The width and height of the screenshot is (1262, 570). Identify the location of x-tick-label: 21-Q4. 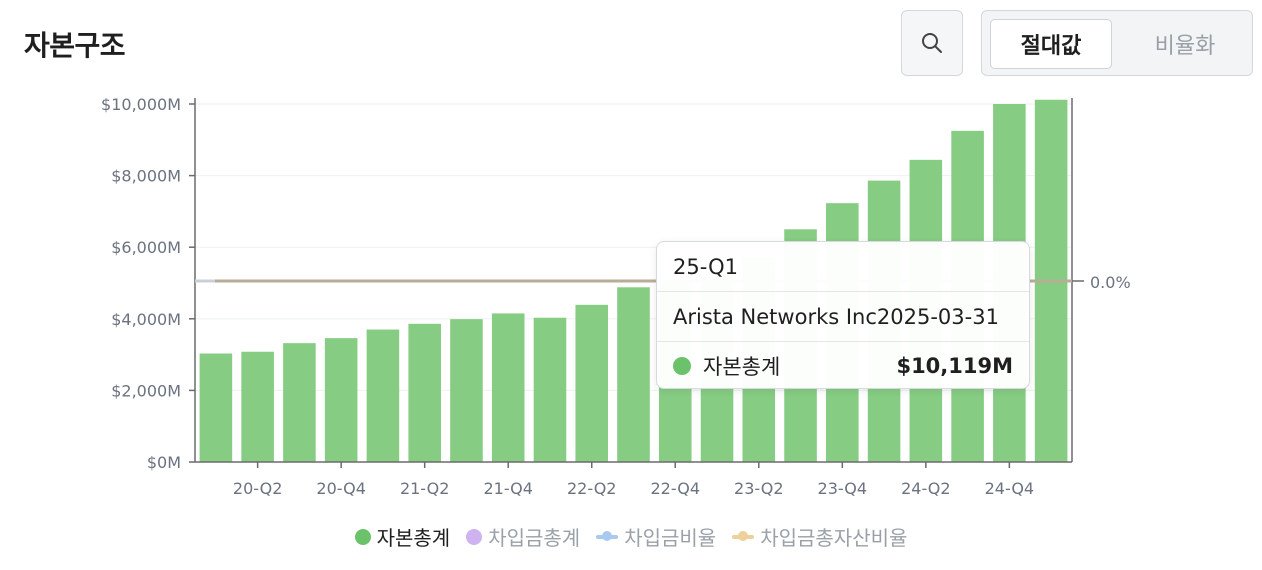
(508, 488).